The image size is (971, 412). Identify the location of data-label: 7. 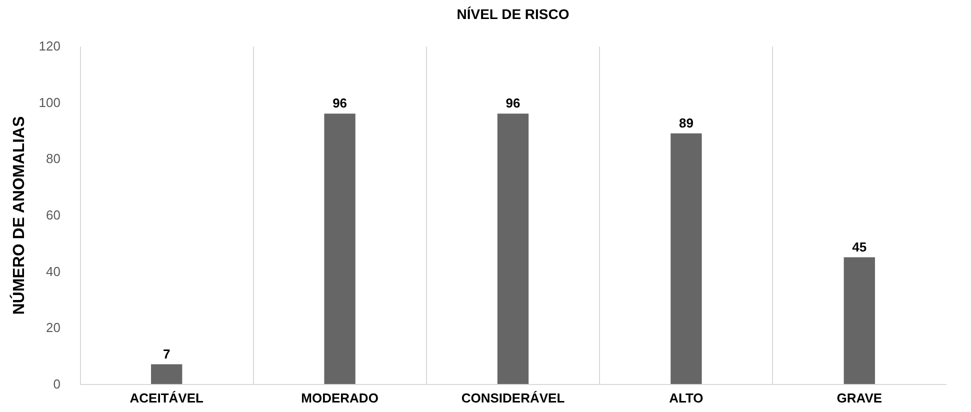
(166, 354).